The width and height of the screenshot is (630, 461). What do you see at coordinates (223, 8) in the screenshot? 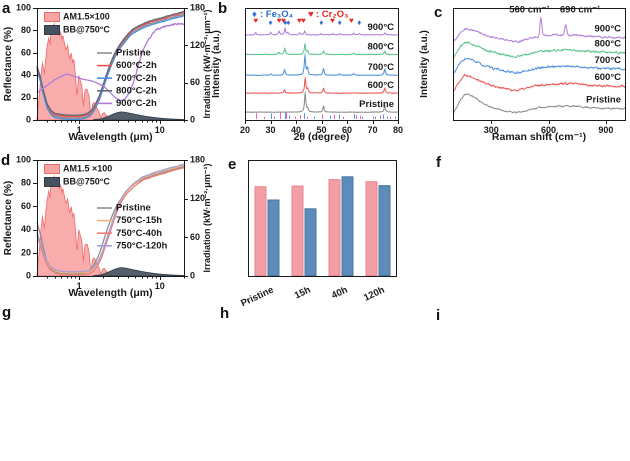
I see `panel-letter-b: b` at bounding box center [223, 8].